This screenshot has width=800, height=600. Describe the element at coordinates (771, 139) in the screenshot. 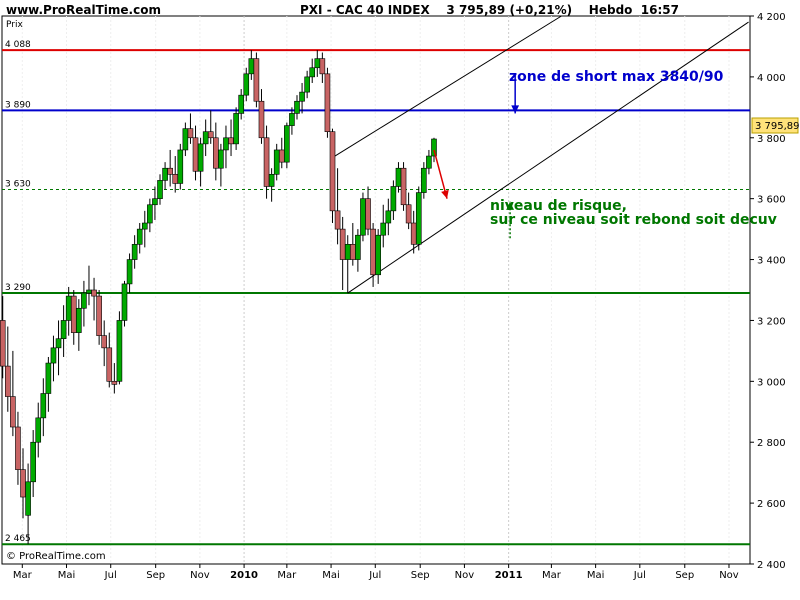

I see `y-tick-label: 3 800` at that location.